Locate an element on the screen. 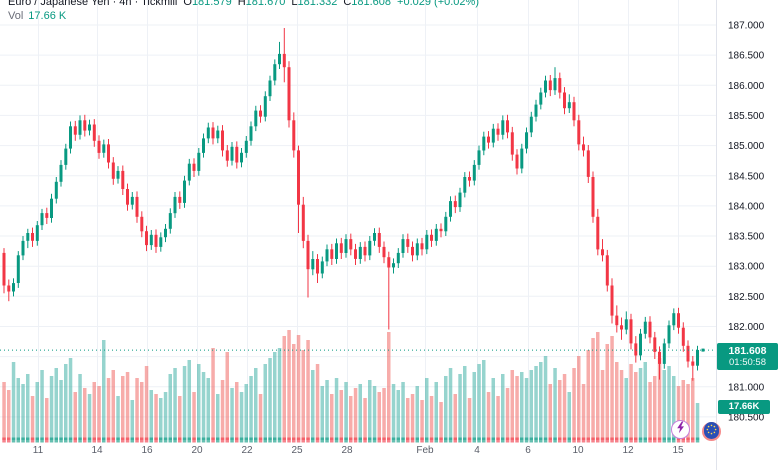  svg-text: 14 is located at coordinates (97, 450).